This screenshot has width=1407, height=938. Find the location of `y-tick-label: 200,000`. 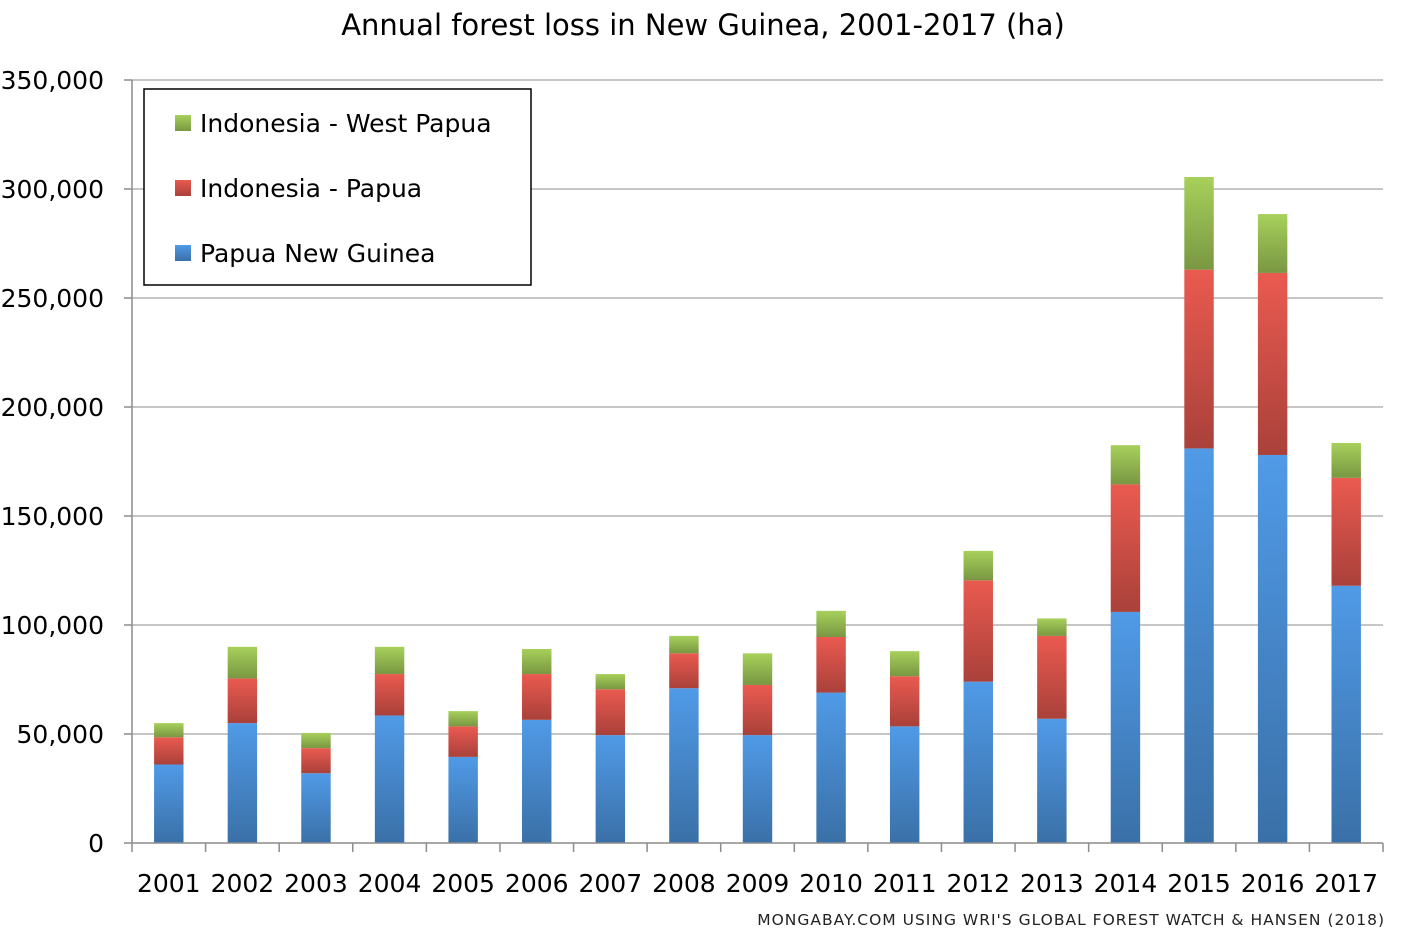

y-tick-label: 200,000 is located at coordinates (52, 407).